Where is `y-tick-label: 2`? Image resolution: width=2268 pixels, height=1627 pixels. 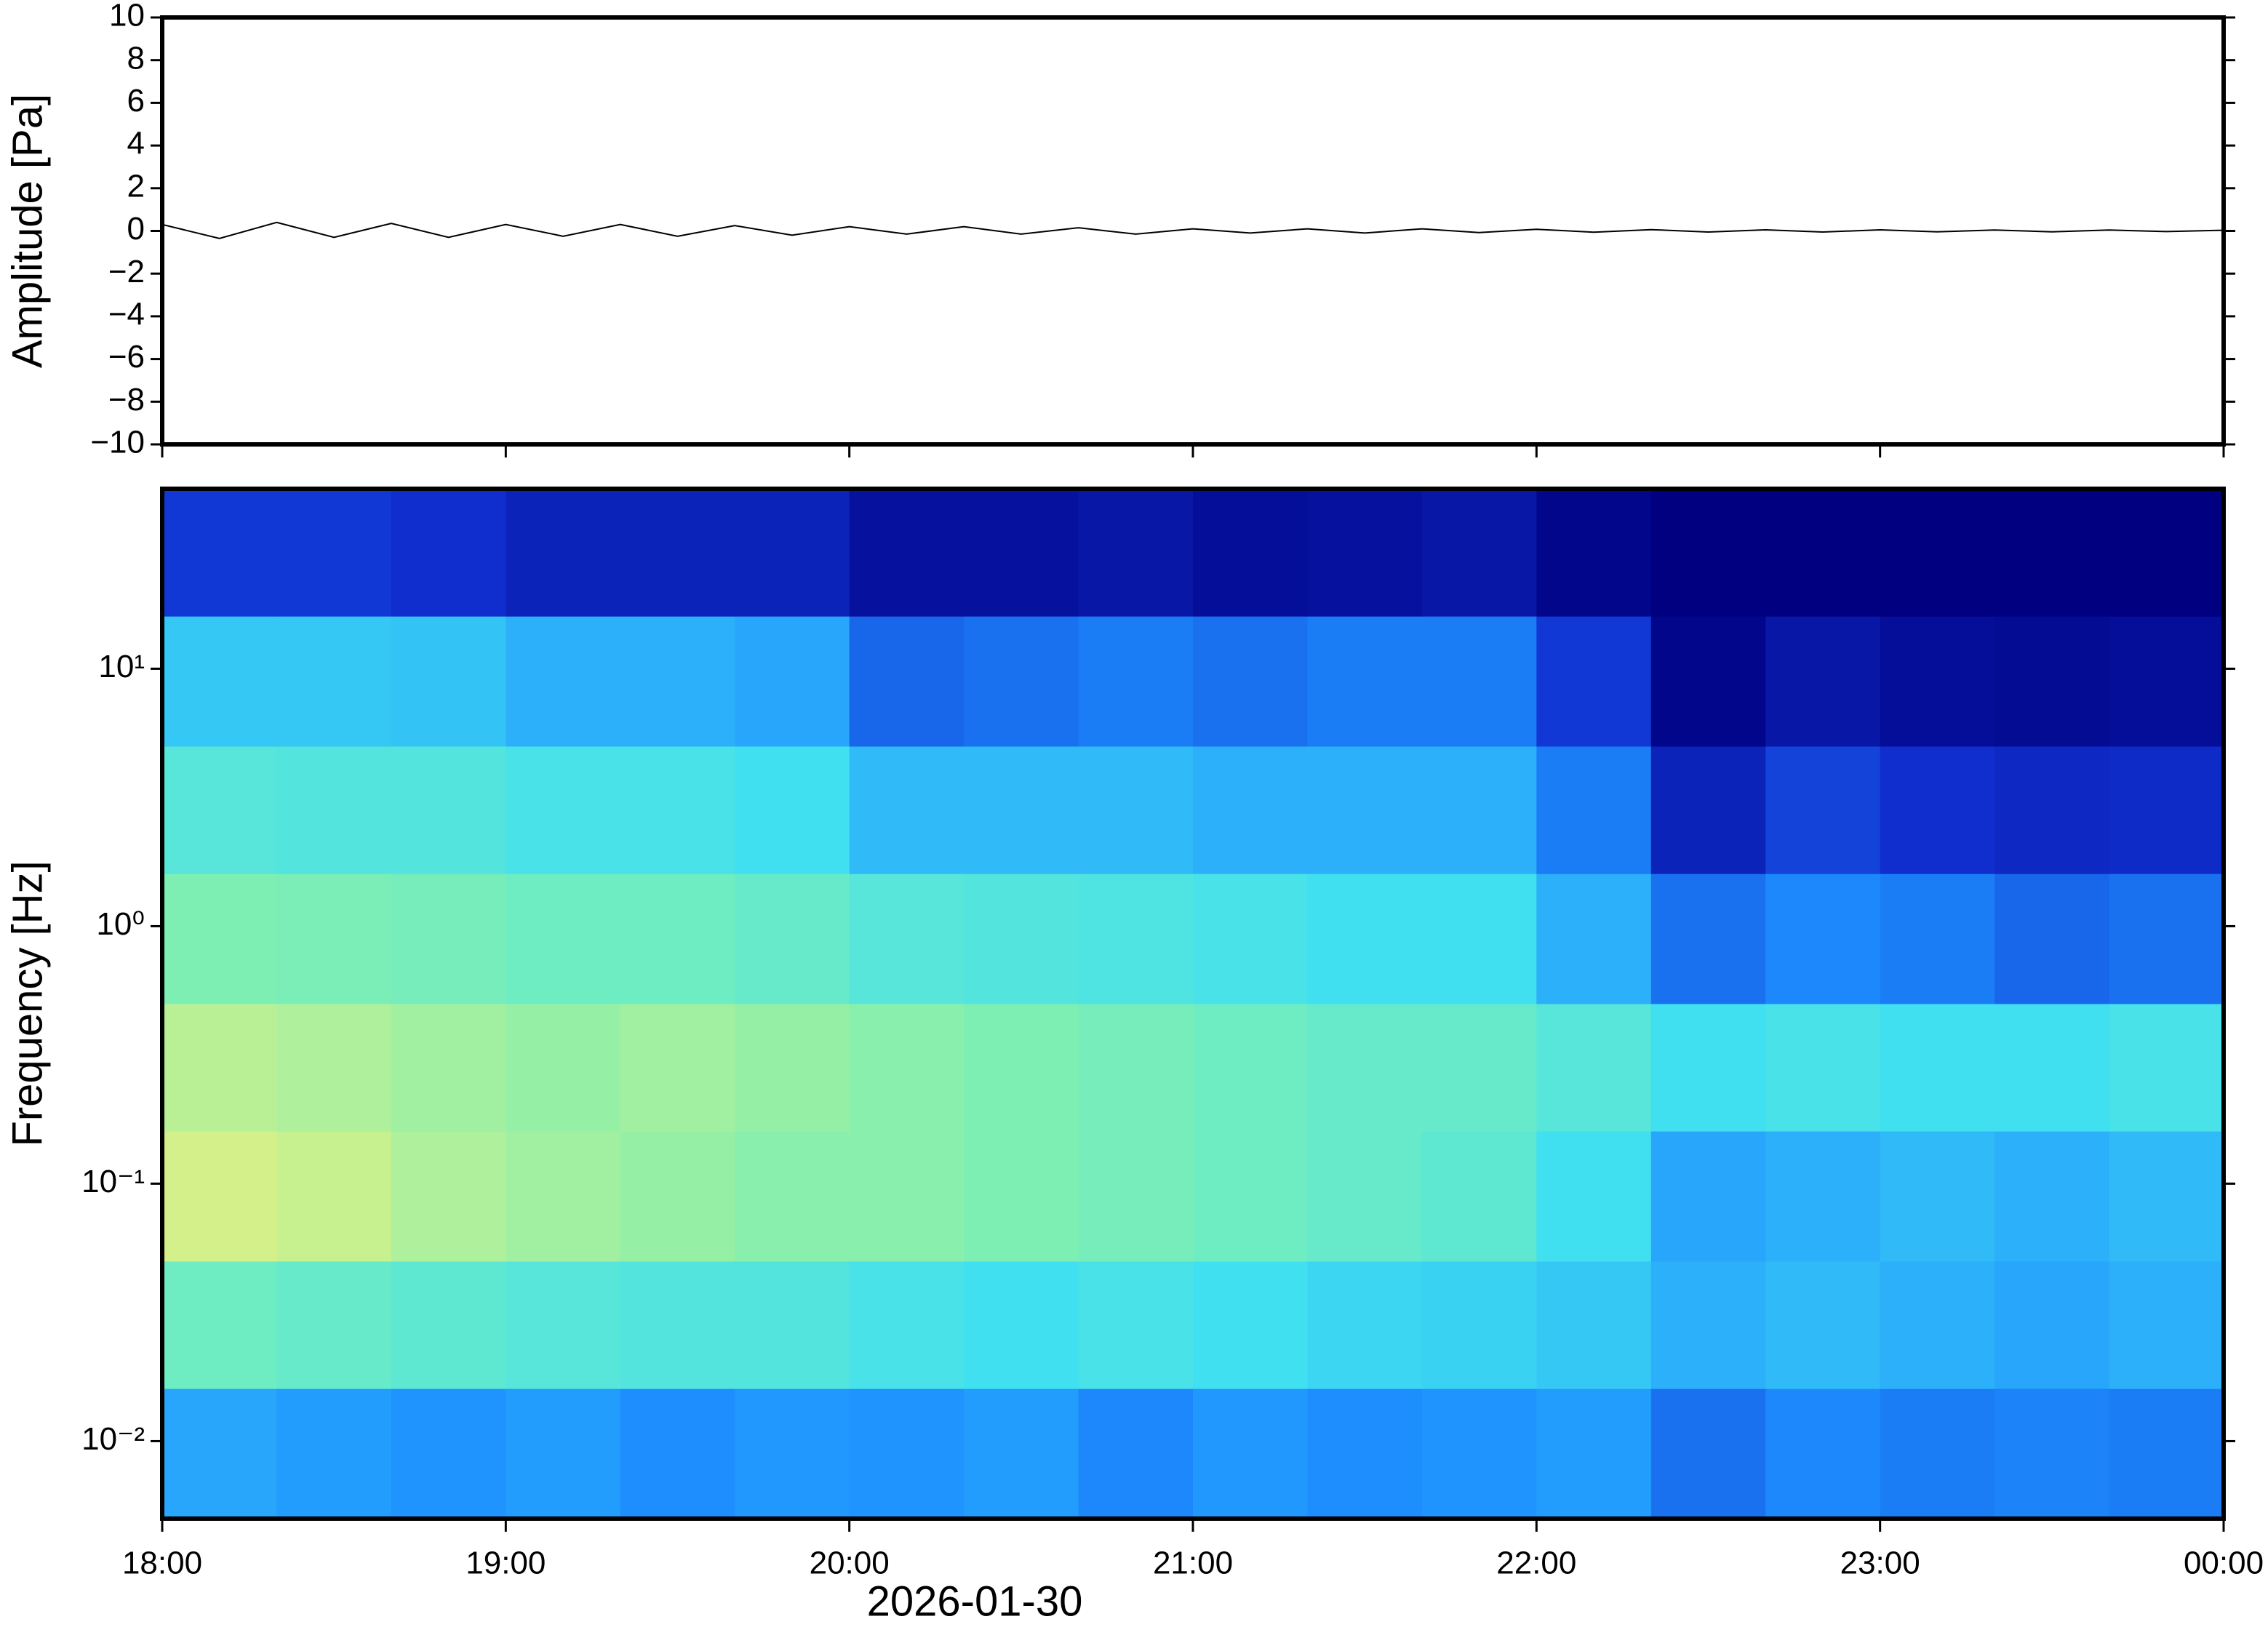
y-tick-label: 2 is located at coordinates (136, 186).